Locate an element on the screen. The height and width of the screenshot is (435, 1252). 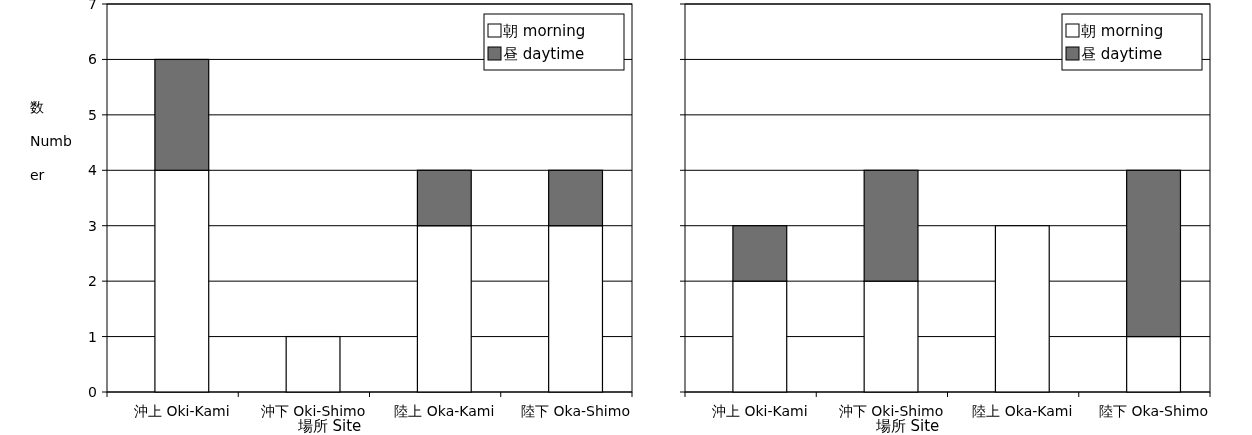
y-tick-label: 3 is located at coordinates (92, 225).